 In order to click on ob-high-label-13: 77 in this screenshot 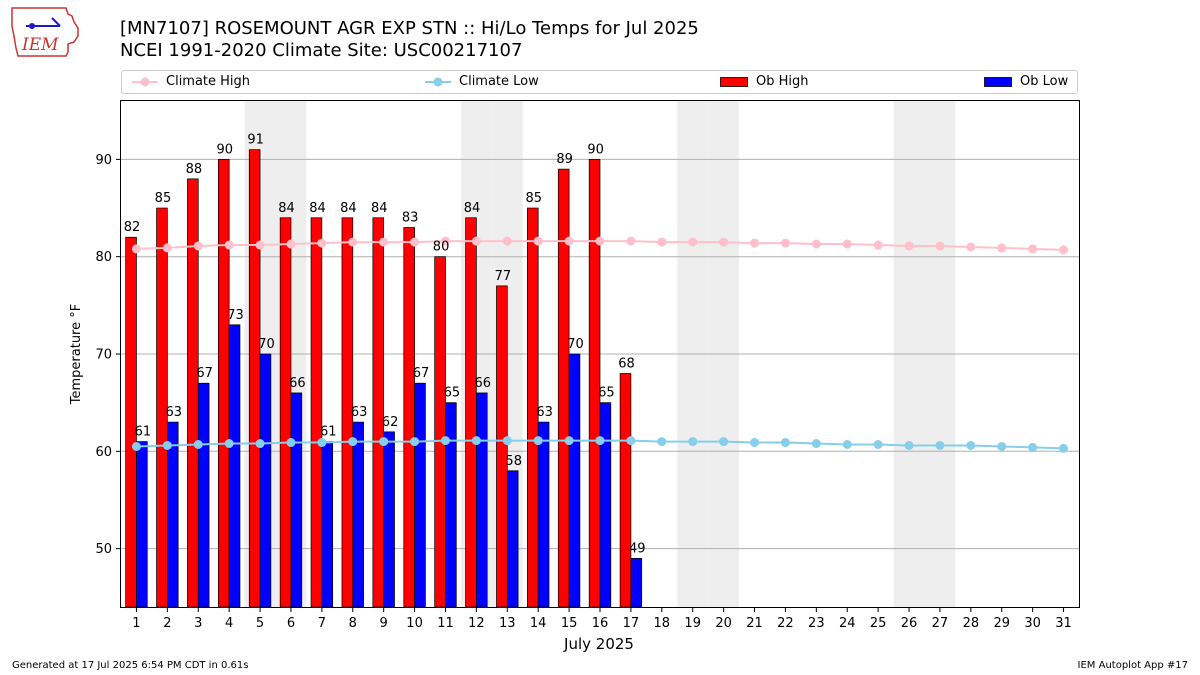, I will do `click(503, 276)`.